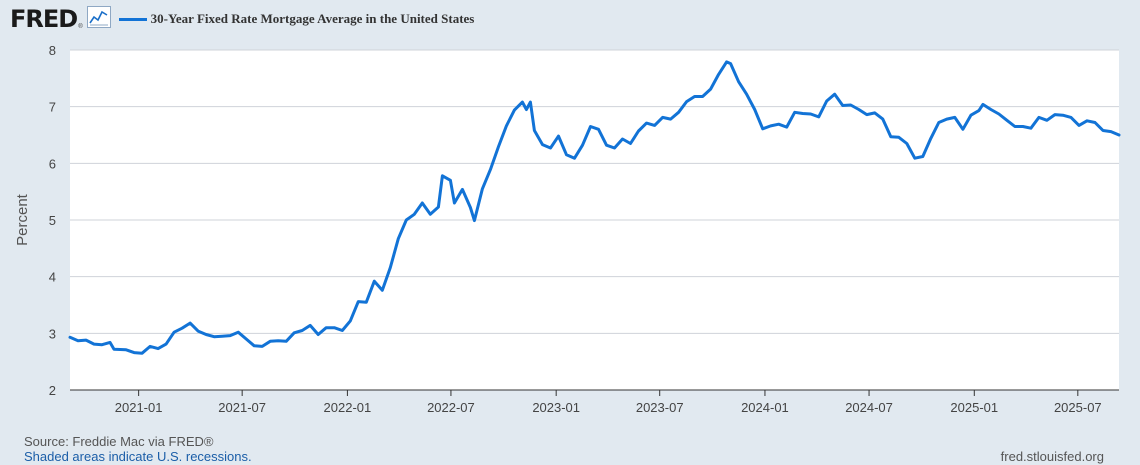 The height and width of the screenshot is (465, 1140). I want to click on y-tick-label: 6, so click(52, 163).